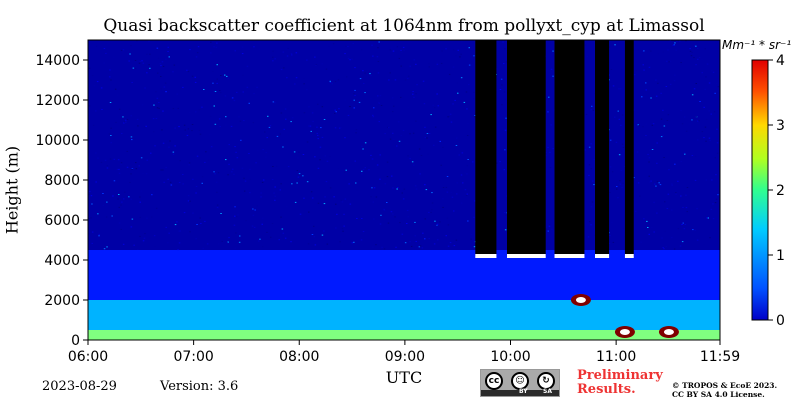 The width and height of the screenshot is (800, 400). What do you see at coordinates (299, 357) in the screenshot?
I see `x-tick-label: 08:00` at bounding box center [299, 357].